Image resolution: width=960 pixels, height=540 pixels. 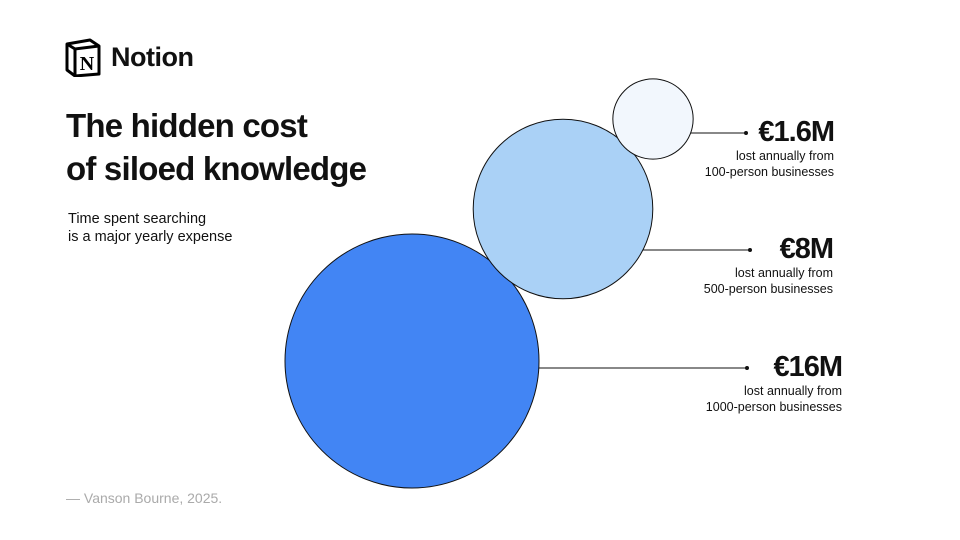 What do you see at coordinates (773, 407) in the screenshot?
I see `description-line: 1000-person businesses` at bounding box center [773, 407].